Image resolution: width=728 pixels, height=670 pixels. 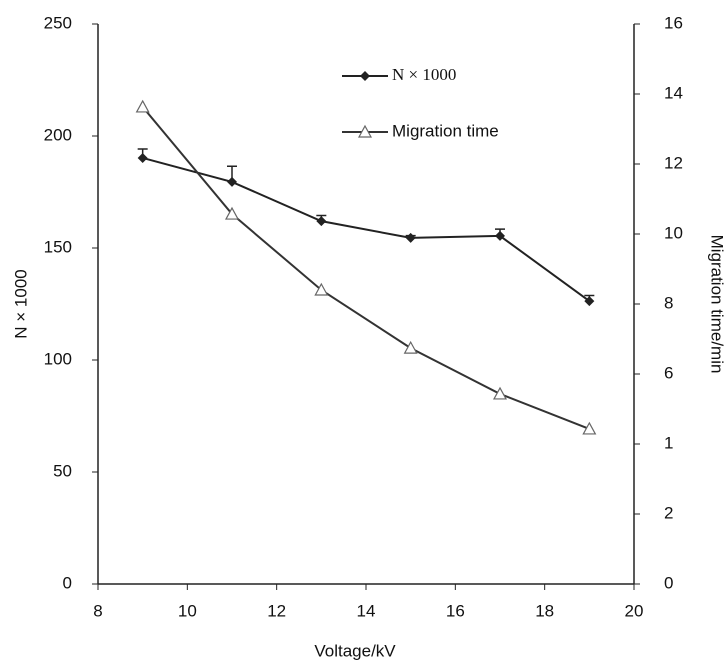 What do you see at coordinates (673, 232) in the screenshot?
I see `y2-tick-label: 10` at bounding box center [673, 232].